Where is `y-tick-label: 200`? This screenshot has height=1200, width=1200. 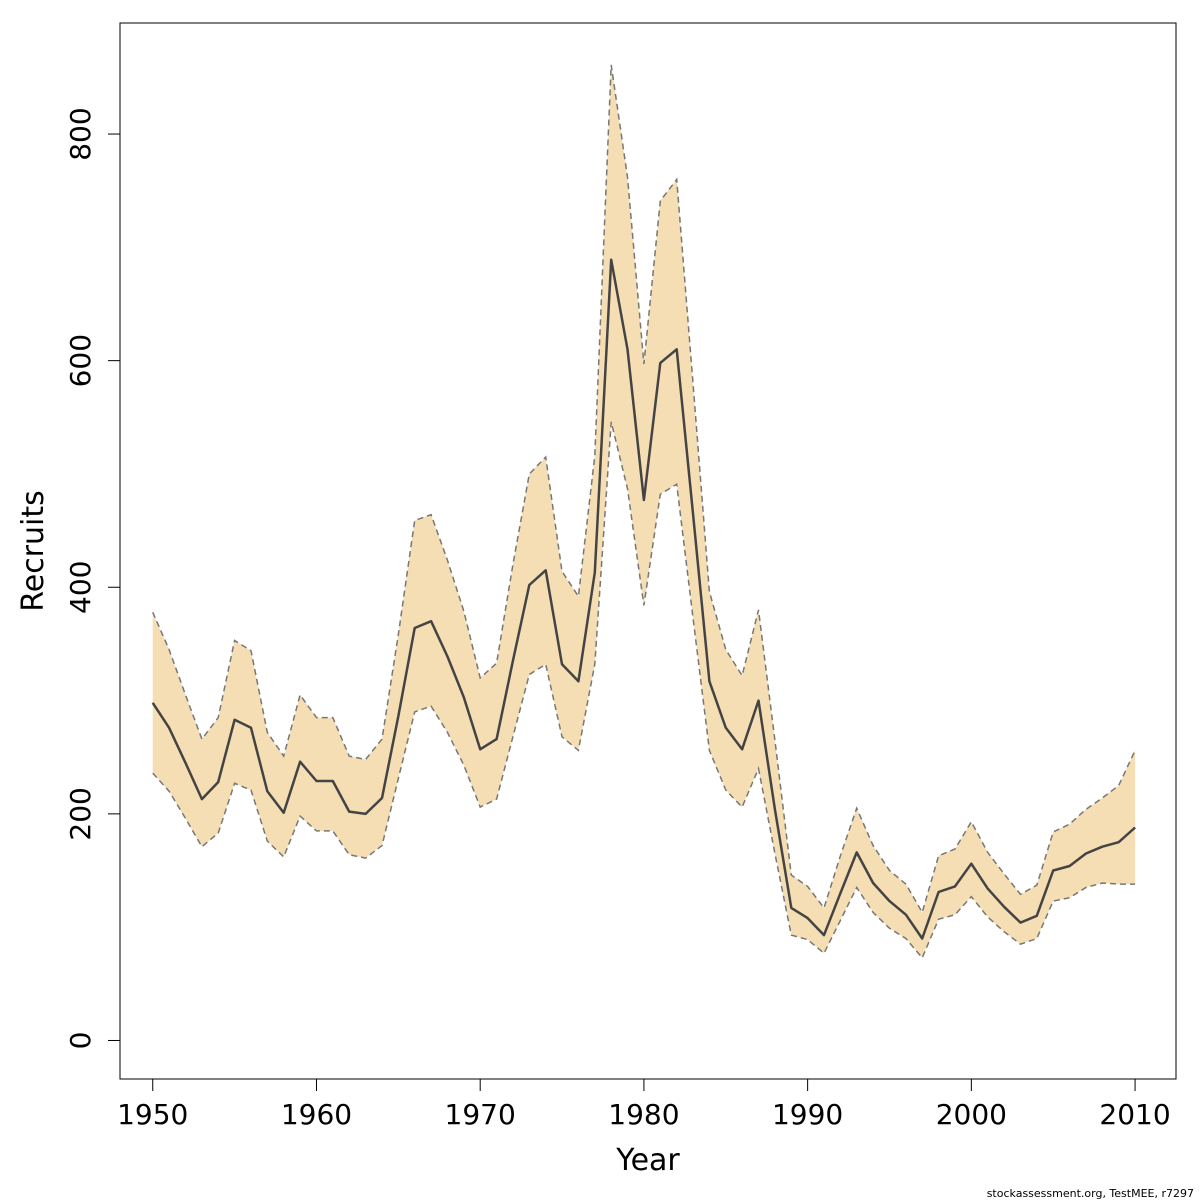
y-tick-label: 200 is located at coordinates (80, 813).